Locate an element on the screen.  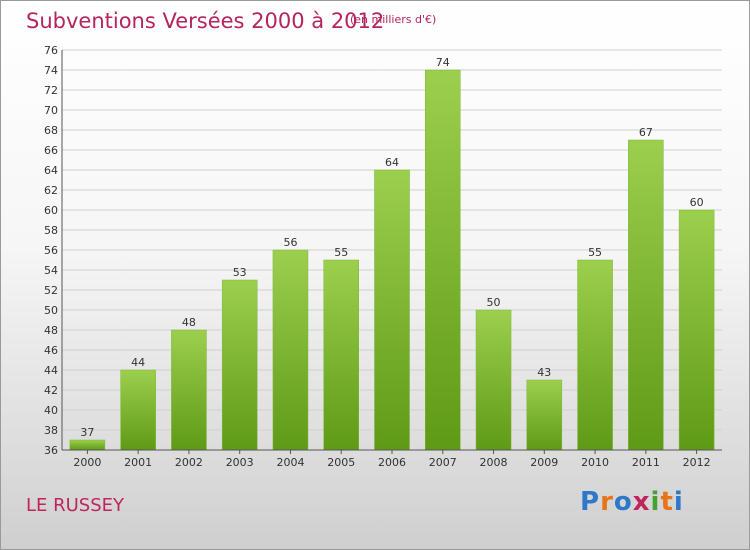
bar-2002 is located at coordinates (189, 390).